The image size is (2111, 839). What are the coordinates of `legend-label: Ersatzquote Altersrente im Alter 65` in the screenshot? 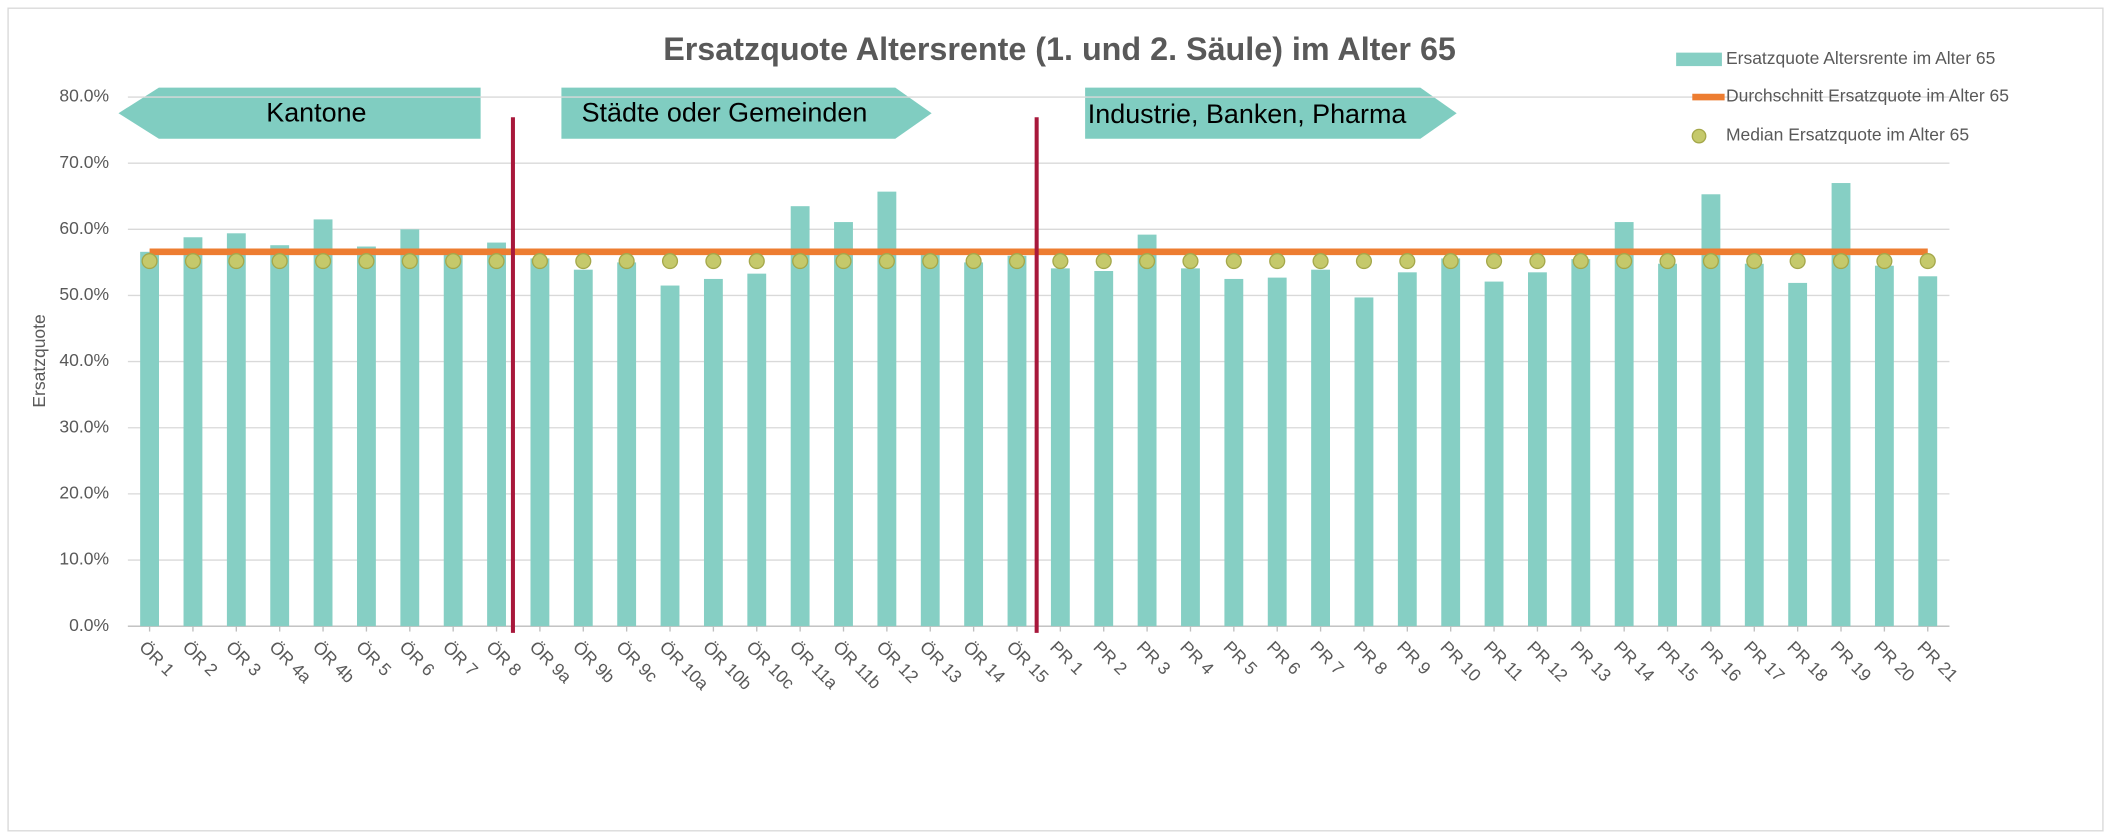 It's located at (1860, 58).